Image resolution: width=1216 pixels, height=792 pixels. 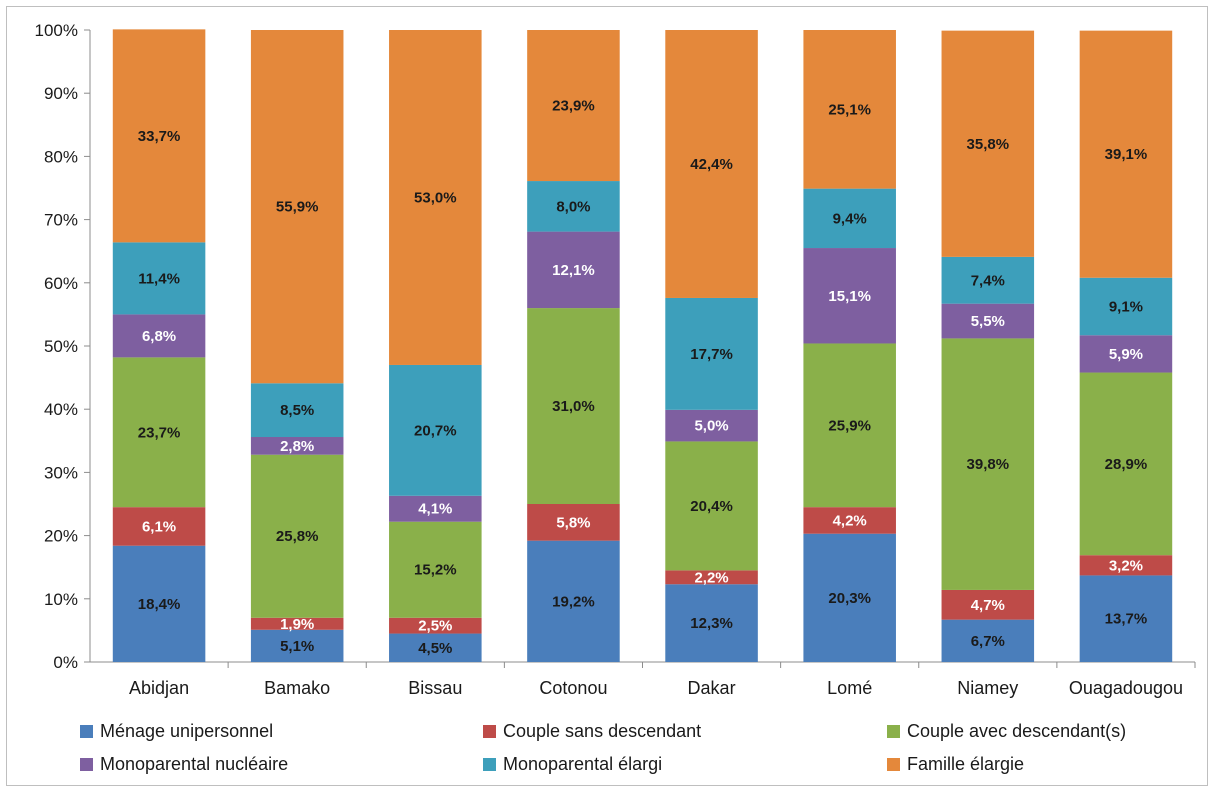 I want to click on bar-segment-famille-elargie-niamey, so click(x=988, y=143).